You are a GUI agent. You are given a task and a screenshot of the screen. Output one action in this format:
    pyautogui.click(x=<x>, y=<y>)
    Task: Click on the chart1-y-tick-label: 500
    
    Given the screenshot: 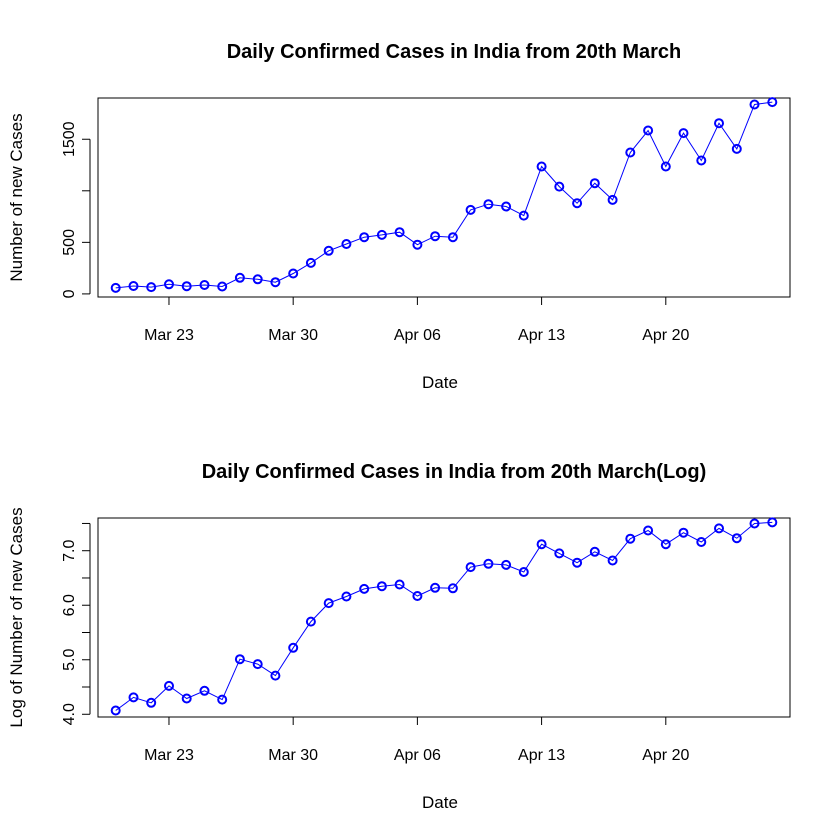 What is the action you would take?
    pyautogui.click(x=69, y=242)
    